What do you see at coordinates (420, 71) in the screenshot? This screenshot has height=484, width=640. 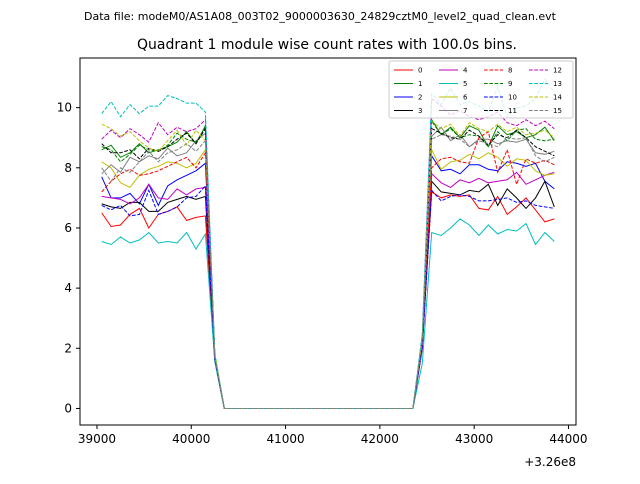 I see `legend-label-0: 0` at bounding box center [420, 71].